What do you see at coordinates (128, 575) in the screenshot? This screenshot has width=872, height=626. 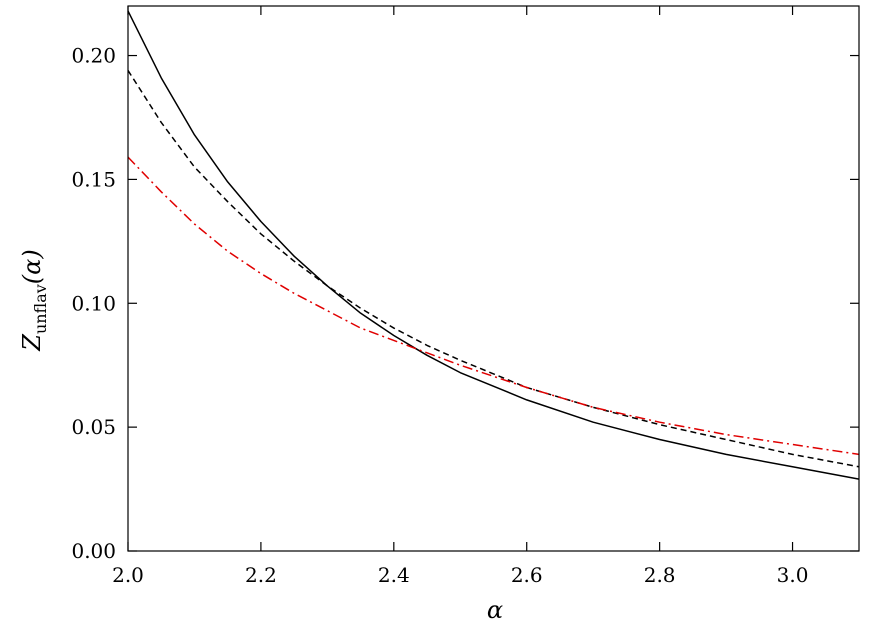 I see `x-tick-label: 2.0` at bounding box center [128, 575].